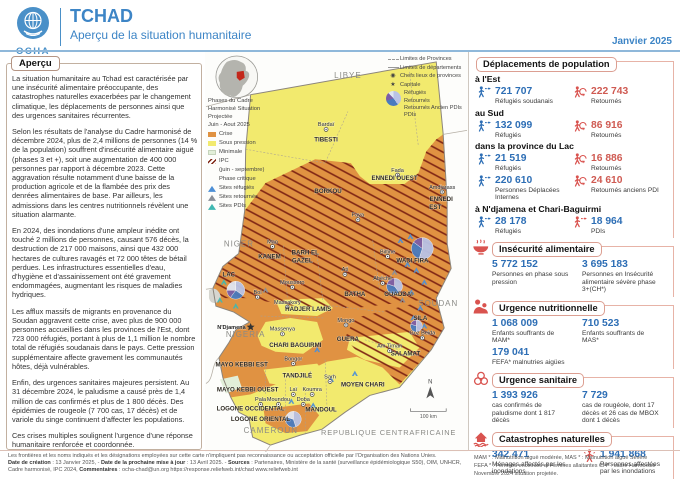 The image size is (680, 481). Describe the element at coordinates (101, 16) in the screenshot. I see `page-title: TCHAD` at that location.